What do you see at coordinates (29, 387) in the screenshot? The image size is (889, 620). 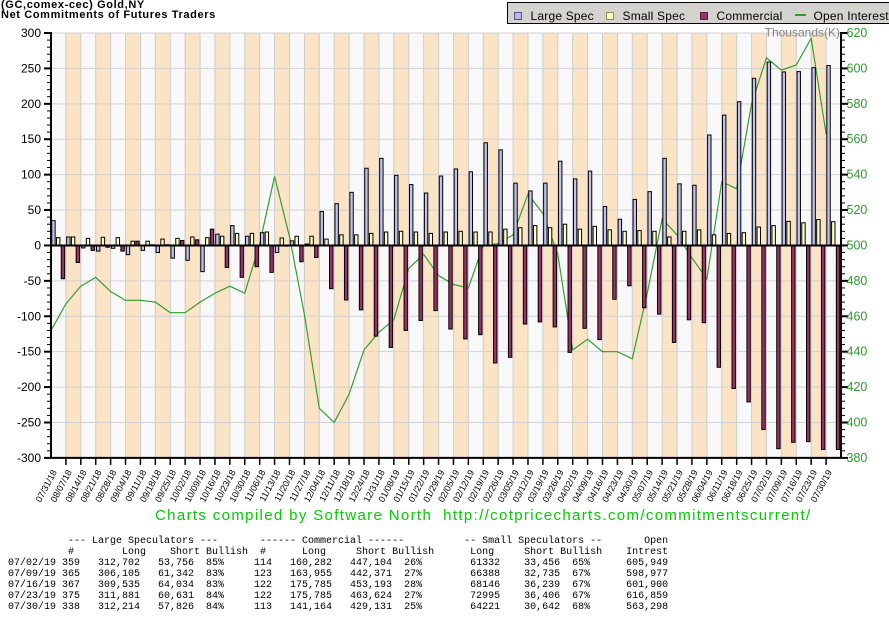 I see `svg-text: -200` at bounding box center [29, 387].